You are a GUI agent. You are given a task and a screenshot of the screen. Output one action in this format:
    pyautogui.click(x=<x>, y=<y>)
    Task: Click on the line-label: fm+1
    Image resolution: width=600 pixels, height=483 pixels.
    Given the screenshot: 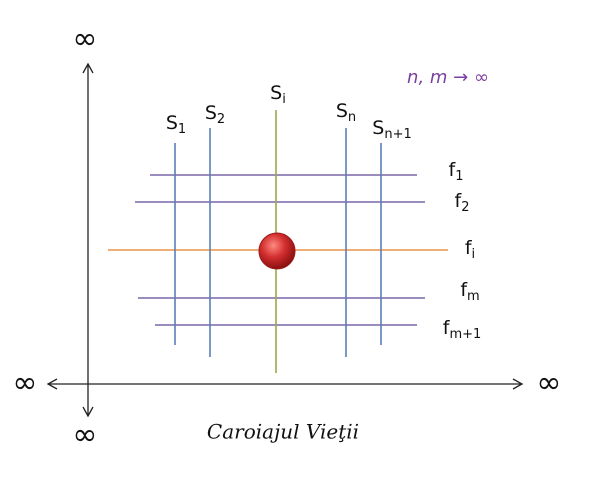 What is the action you would take?
    pyautogui.click(x=462, y=329)
    